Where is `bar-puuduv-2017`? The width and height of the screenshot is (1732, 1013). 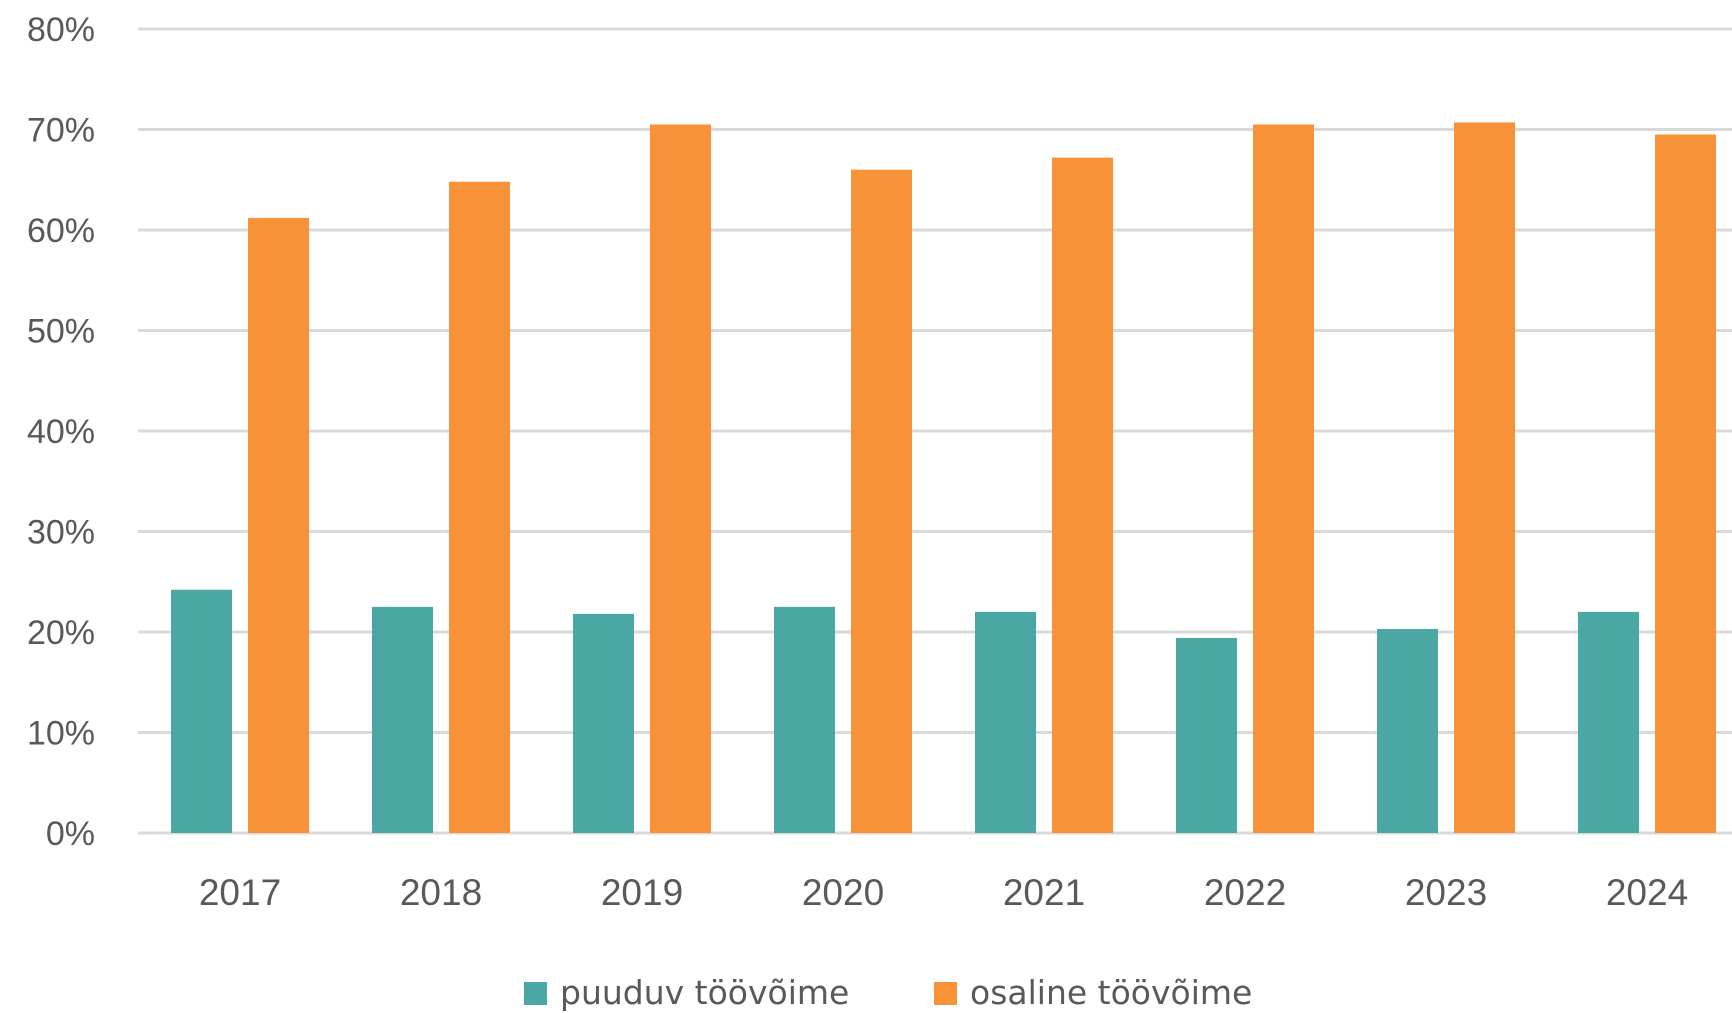 bar-puuduv-2017 is located at coordinates (201, 711).